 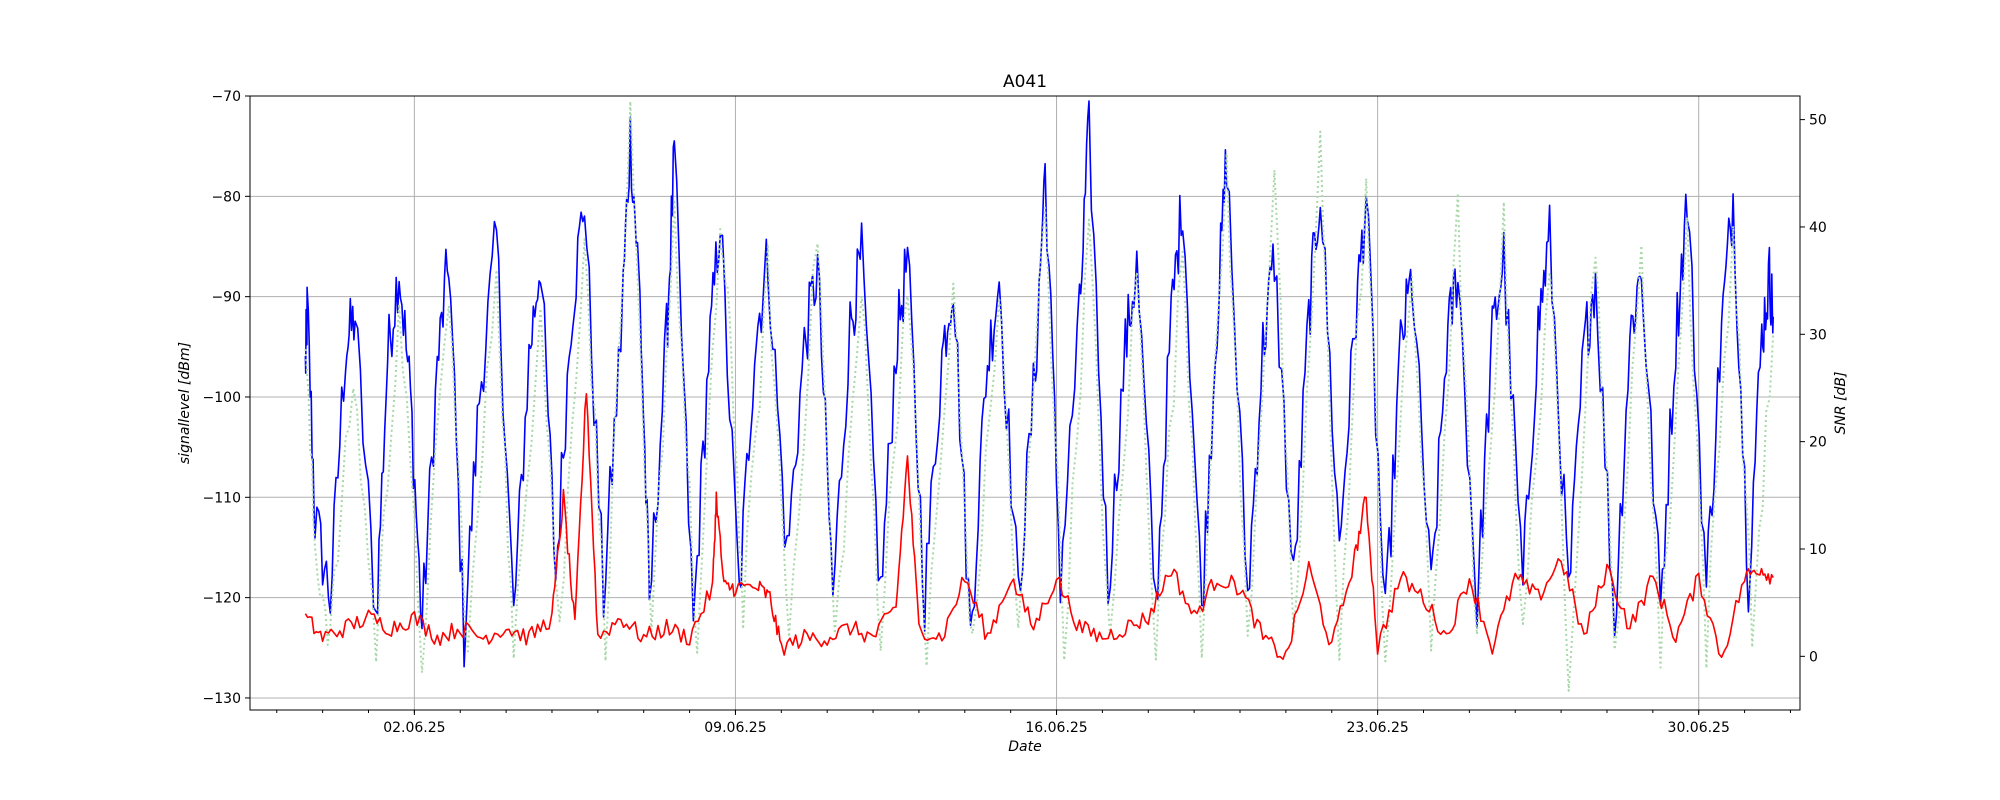 I want to click on left-y-tick-label: −90, so click(x=226, y=298).